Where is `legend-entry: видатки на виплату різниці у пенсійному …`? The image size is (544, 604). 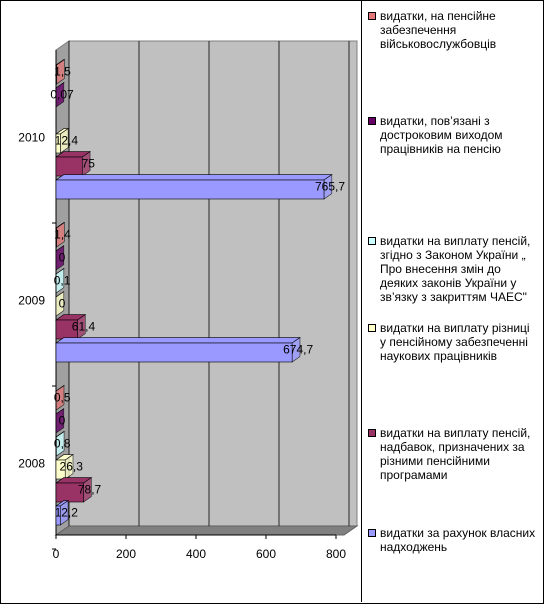 legend-entry: видатки на виплату різниці у пенсійному … is located at coordinates (453, 342).